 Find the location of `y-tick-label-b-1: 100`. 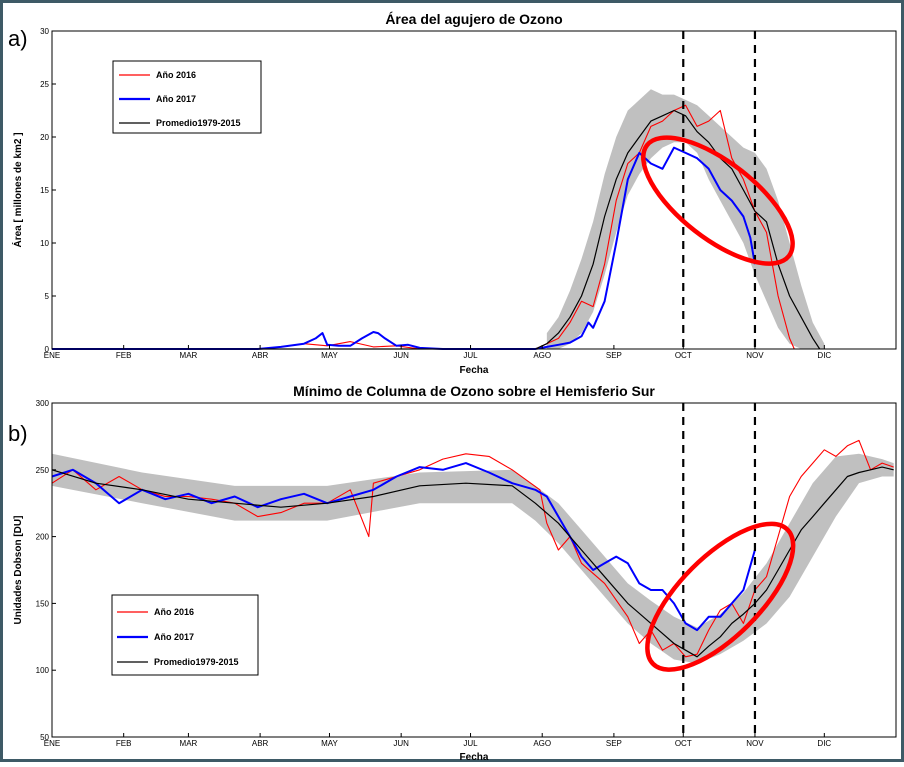

y-tick-label-b-1: 100 is located at coordinates (43, 670).